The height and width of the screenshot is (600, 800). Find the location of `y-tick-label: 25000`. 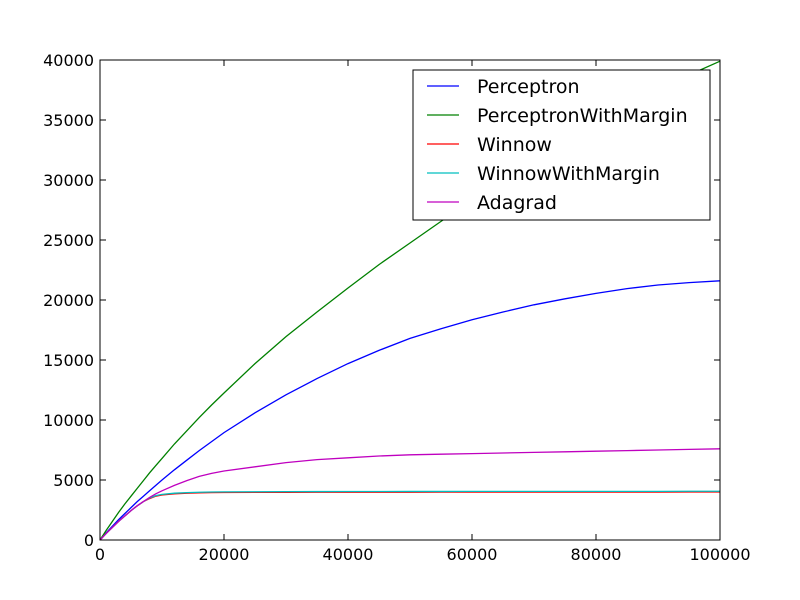

y-tick-label: 25000 is located at coordinates (68, 240).